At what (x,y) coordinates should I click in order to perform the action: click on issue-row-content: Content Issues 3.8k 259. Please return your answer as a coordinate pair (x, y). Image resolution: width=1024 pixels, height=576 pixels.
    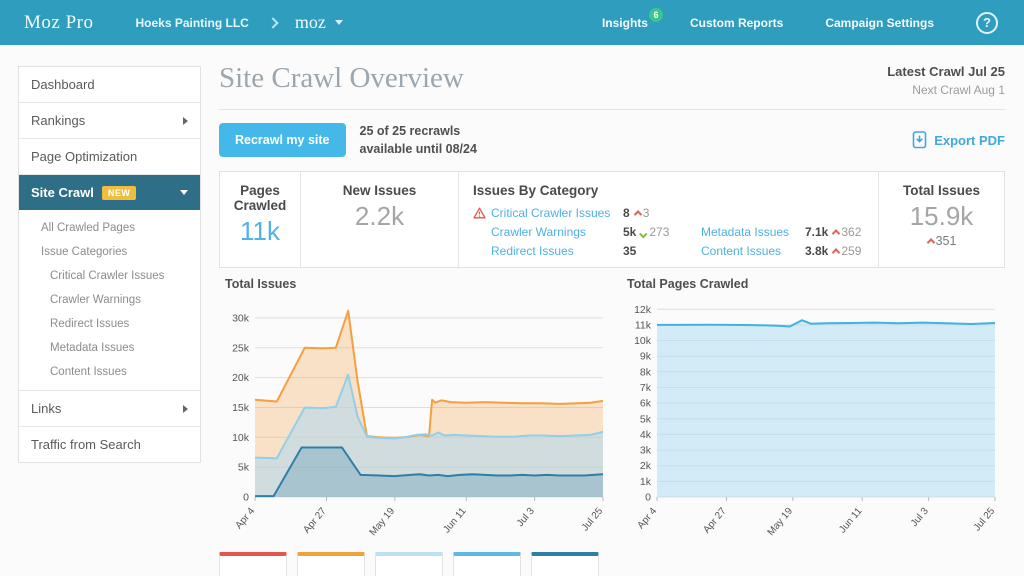
    Looking at the image, I should click on (781, 251).